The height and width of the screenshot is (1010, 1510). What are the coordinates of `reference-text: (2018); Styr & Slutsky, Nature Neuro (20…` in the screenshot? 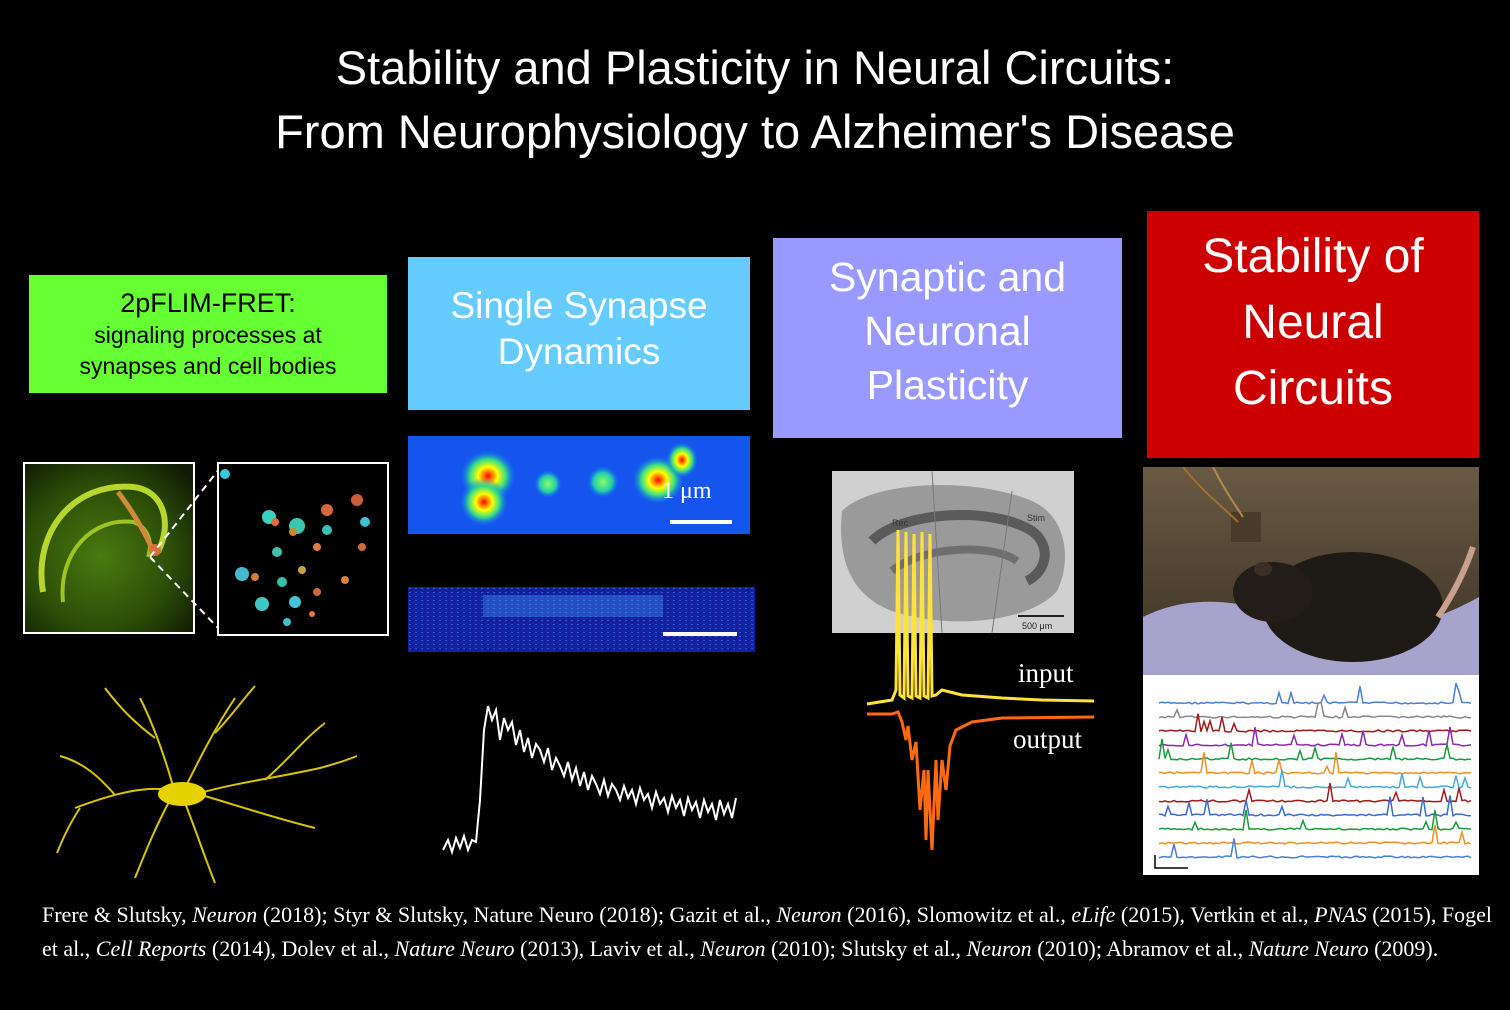 It's located at (517, 914).